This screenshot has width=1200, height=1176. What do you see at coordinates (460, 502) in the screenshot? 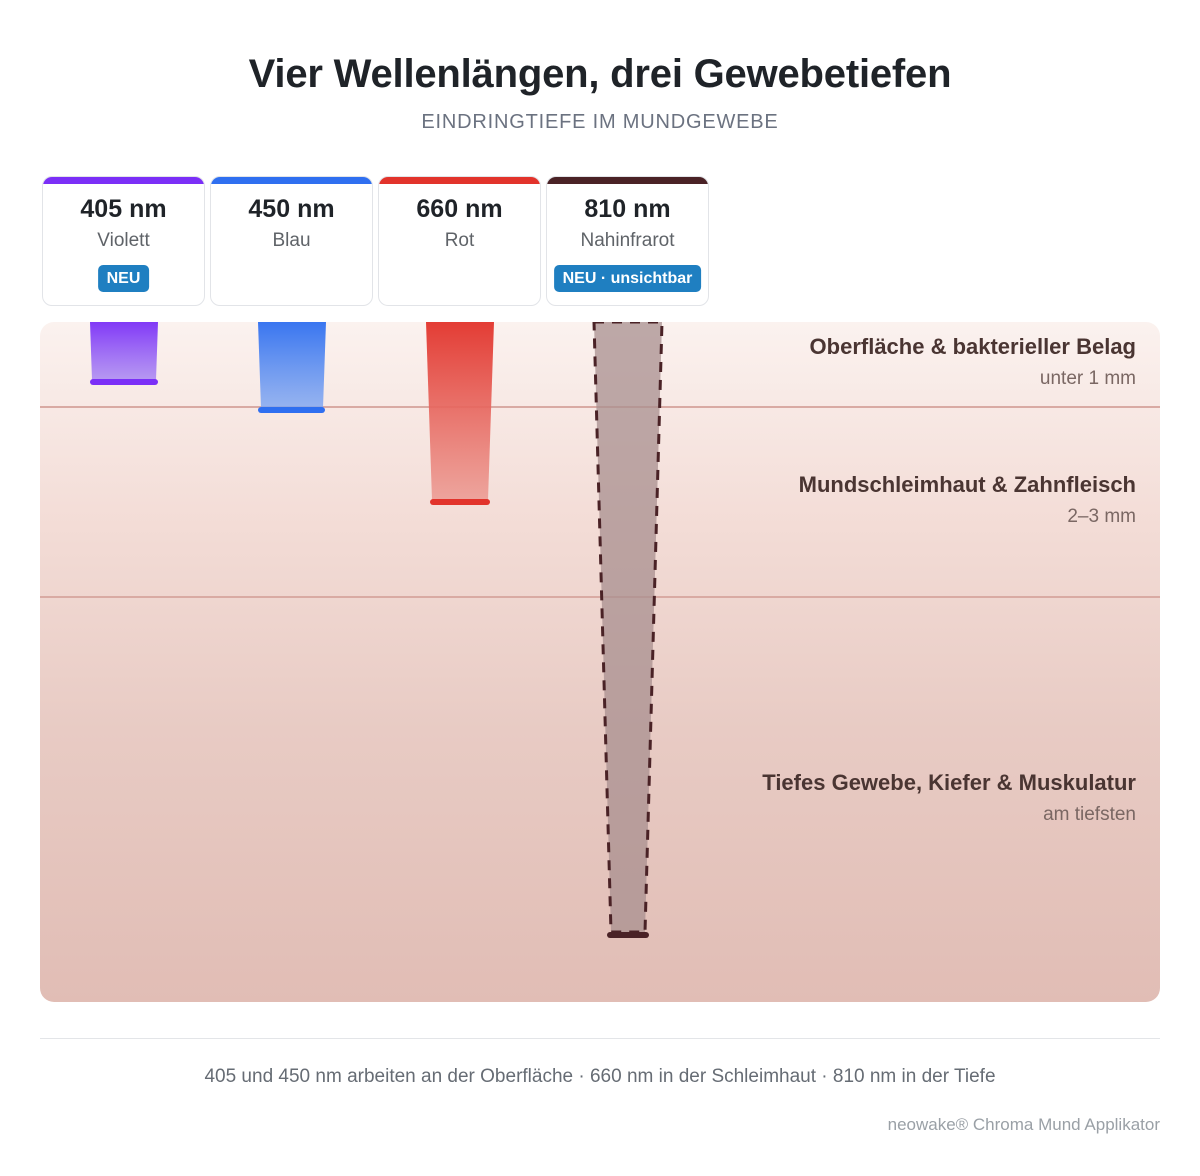
I see `beam-660-end` at bounding box center [460, 502].